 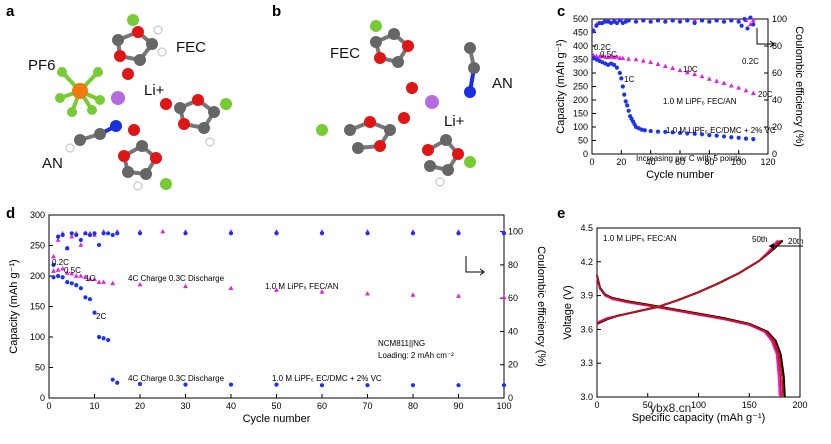 What do you see at coordinates (345, 53) in the screenshot?
I see `fec-label-b: FEC` at bounding box center [345, 53].